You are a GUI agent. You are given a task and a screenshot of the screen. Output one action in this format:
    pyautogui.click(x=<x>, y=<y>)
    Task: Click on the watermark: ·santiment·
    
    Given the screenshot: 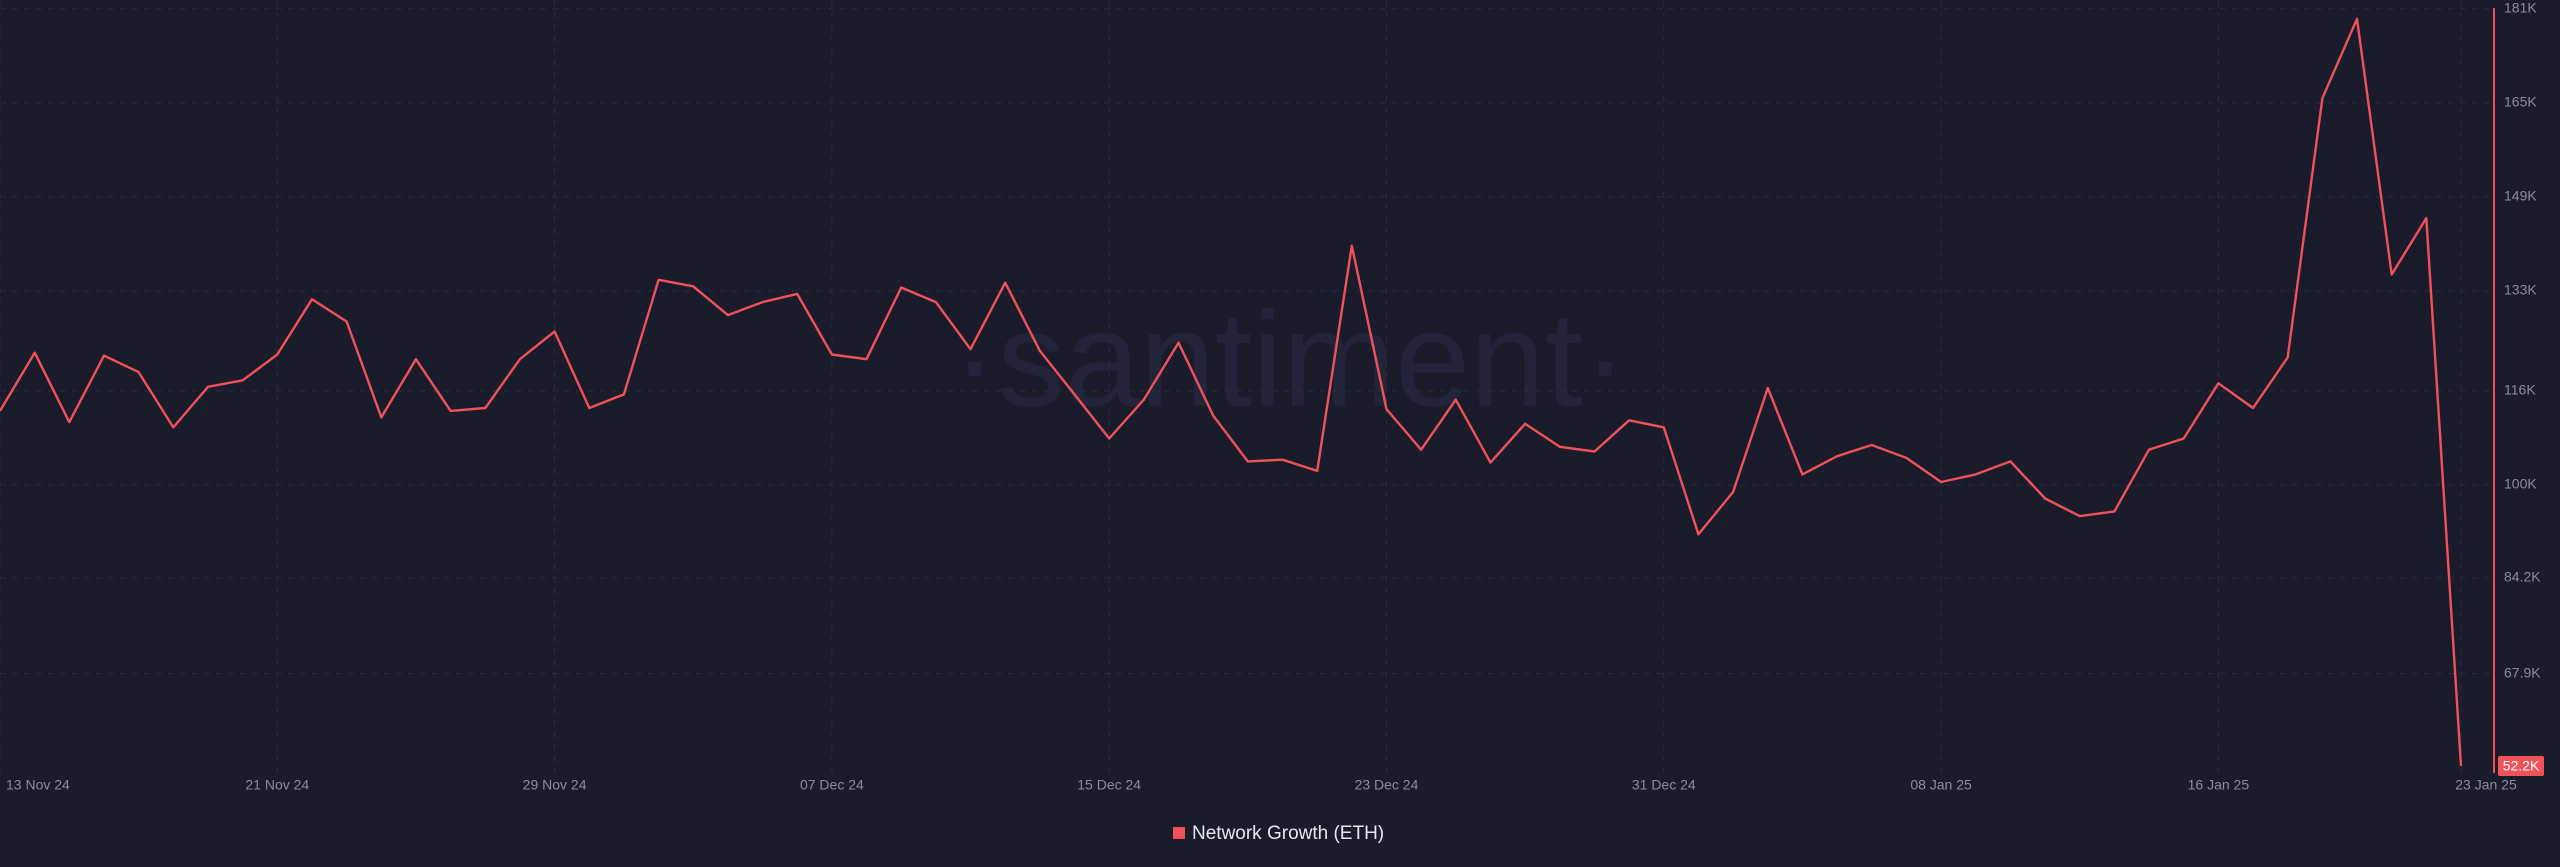 What is the action you would take?
    pyautogui.click(x=1289, y=359)
    